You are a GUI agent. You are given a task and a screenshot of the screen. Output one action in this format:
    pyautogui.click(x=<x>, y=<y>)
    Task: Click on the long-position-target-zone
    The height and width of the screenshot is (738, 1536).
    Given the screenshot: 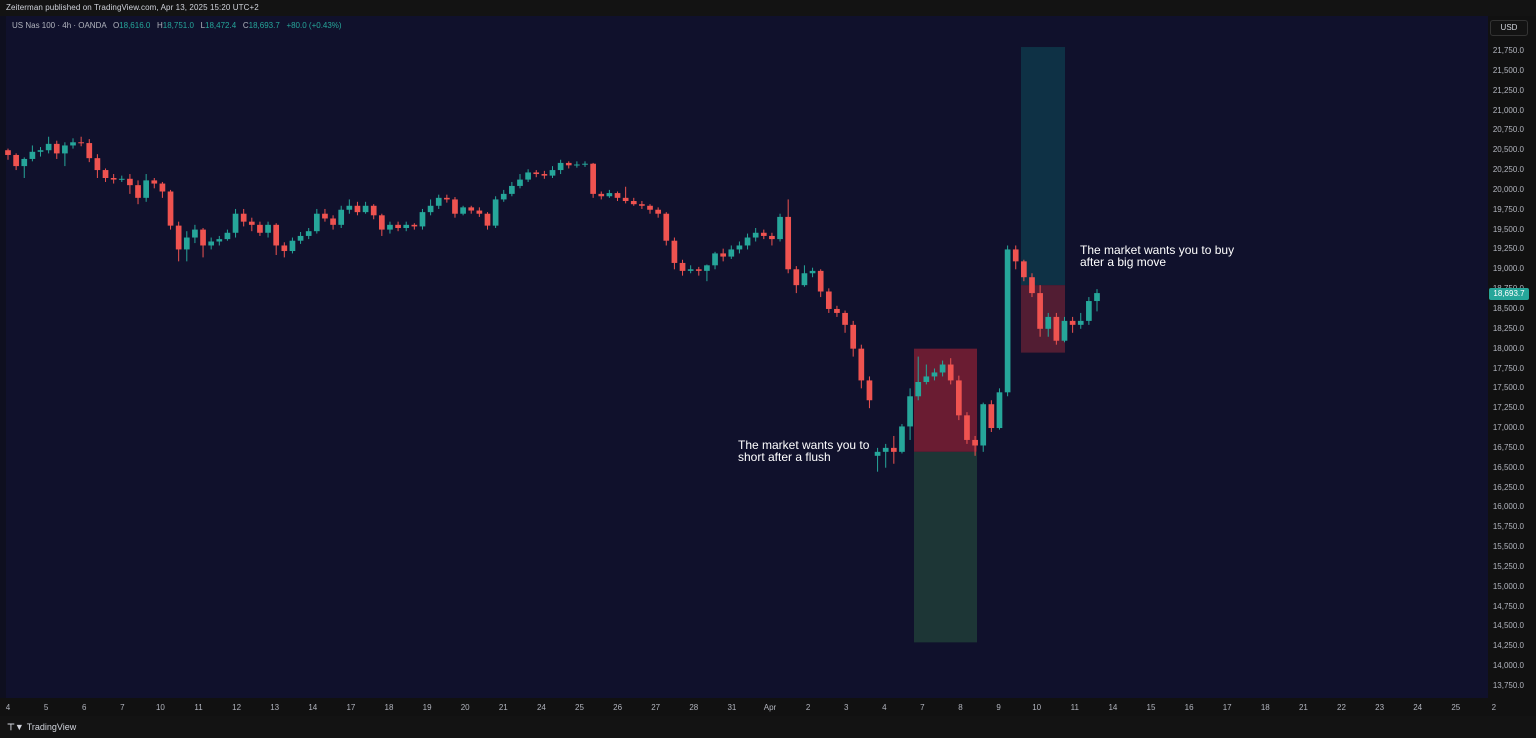 What is the action you would take?
    pyautogui.click(x=1043, y=166)
    